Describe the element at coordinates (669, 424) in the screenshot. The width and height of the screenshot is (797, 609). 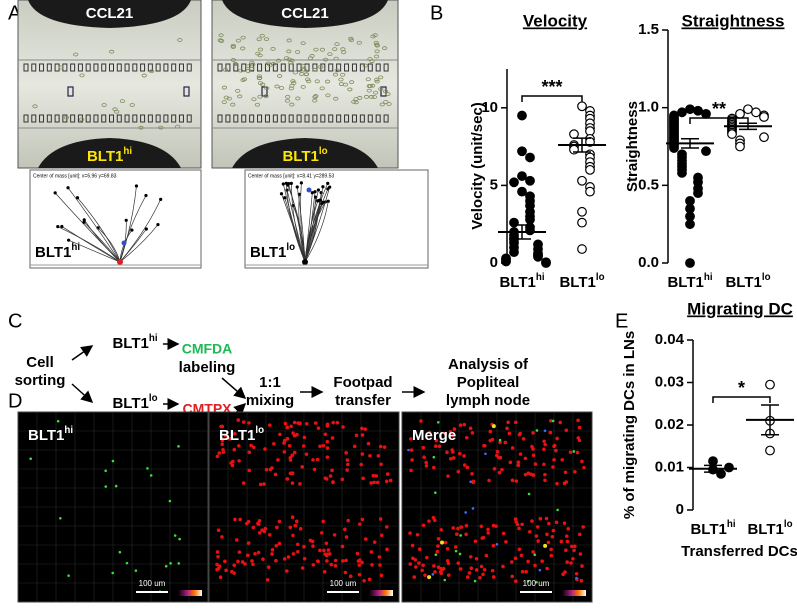
I see `y-tick-label: 0.02` at that location.